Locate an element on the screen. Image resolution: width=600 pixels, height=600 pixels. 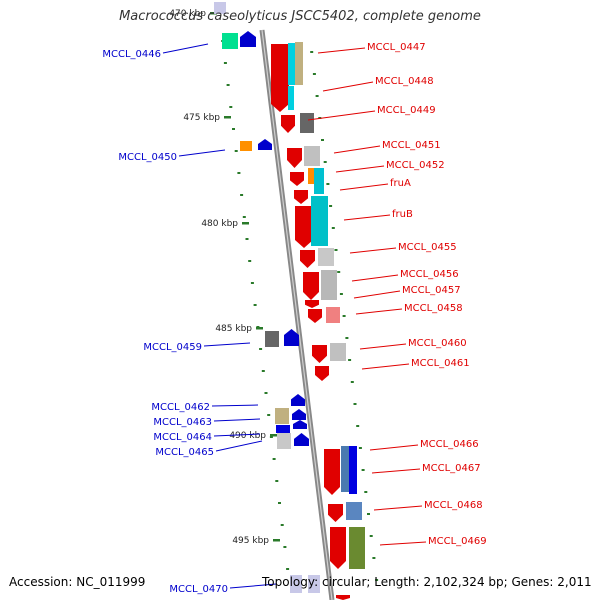
forward-gene-label: fruA is located at coordinates (400, 183).